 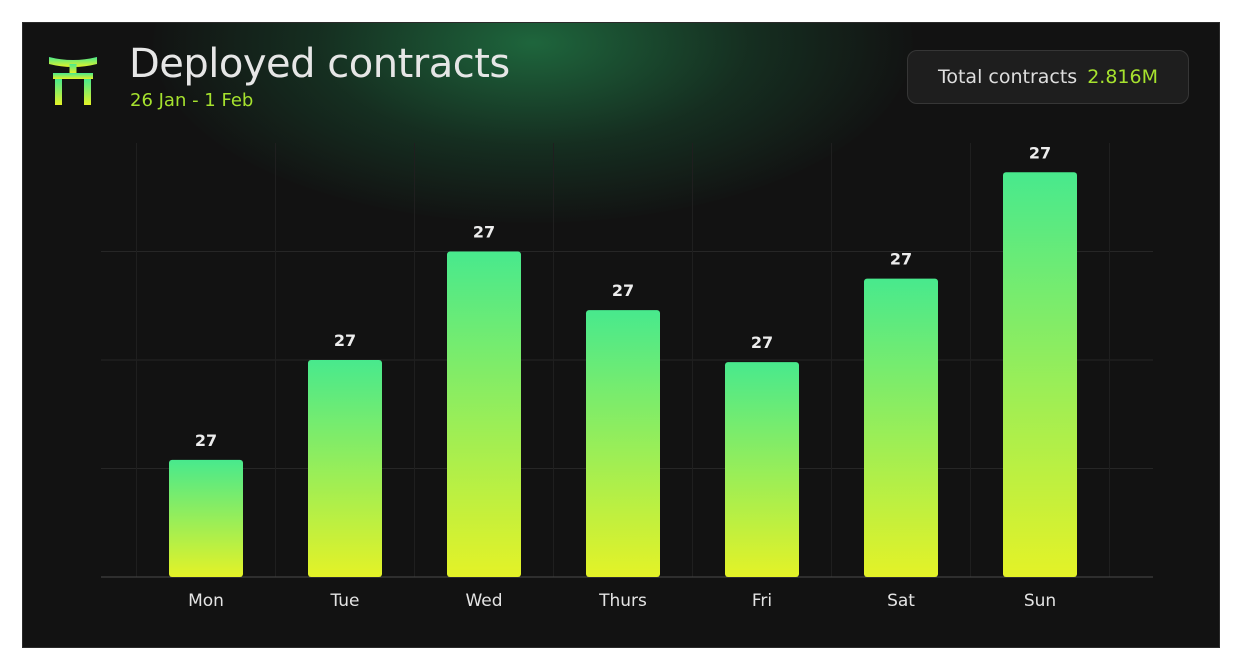 What do you see at coordinates (762, 601) in the screenshot?
I see `x-tick-label: Fri` at bounding box center [762, 601].